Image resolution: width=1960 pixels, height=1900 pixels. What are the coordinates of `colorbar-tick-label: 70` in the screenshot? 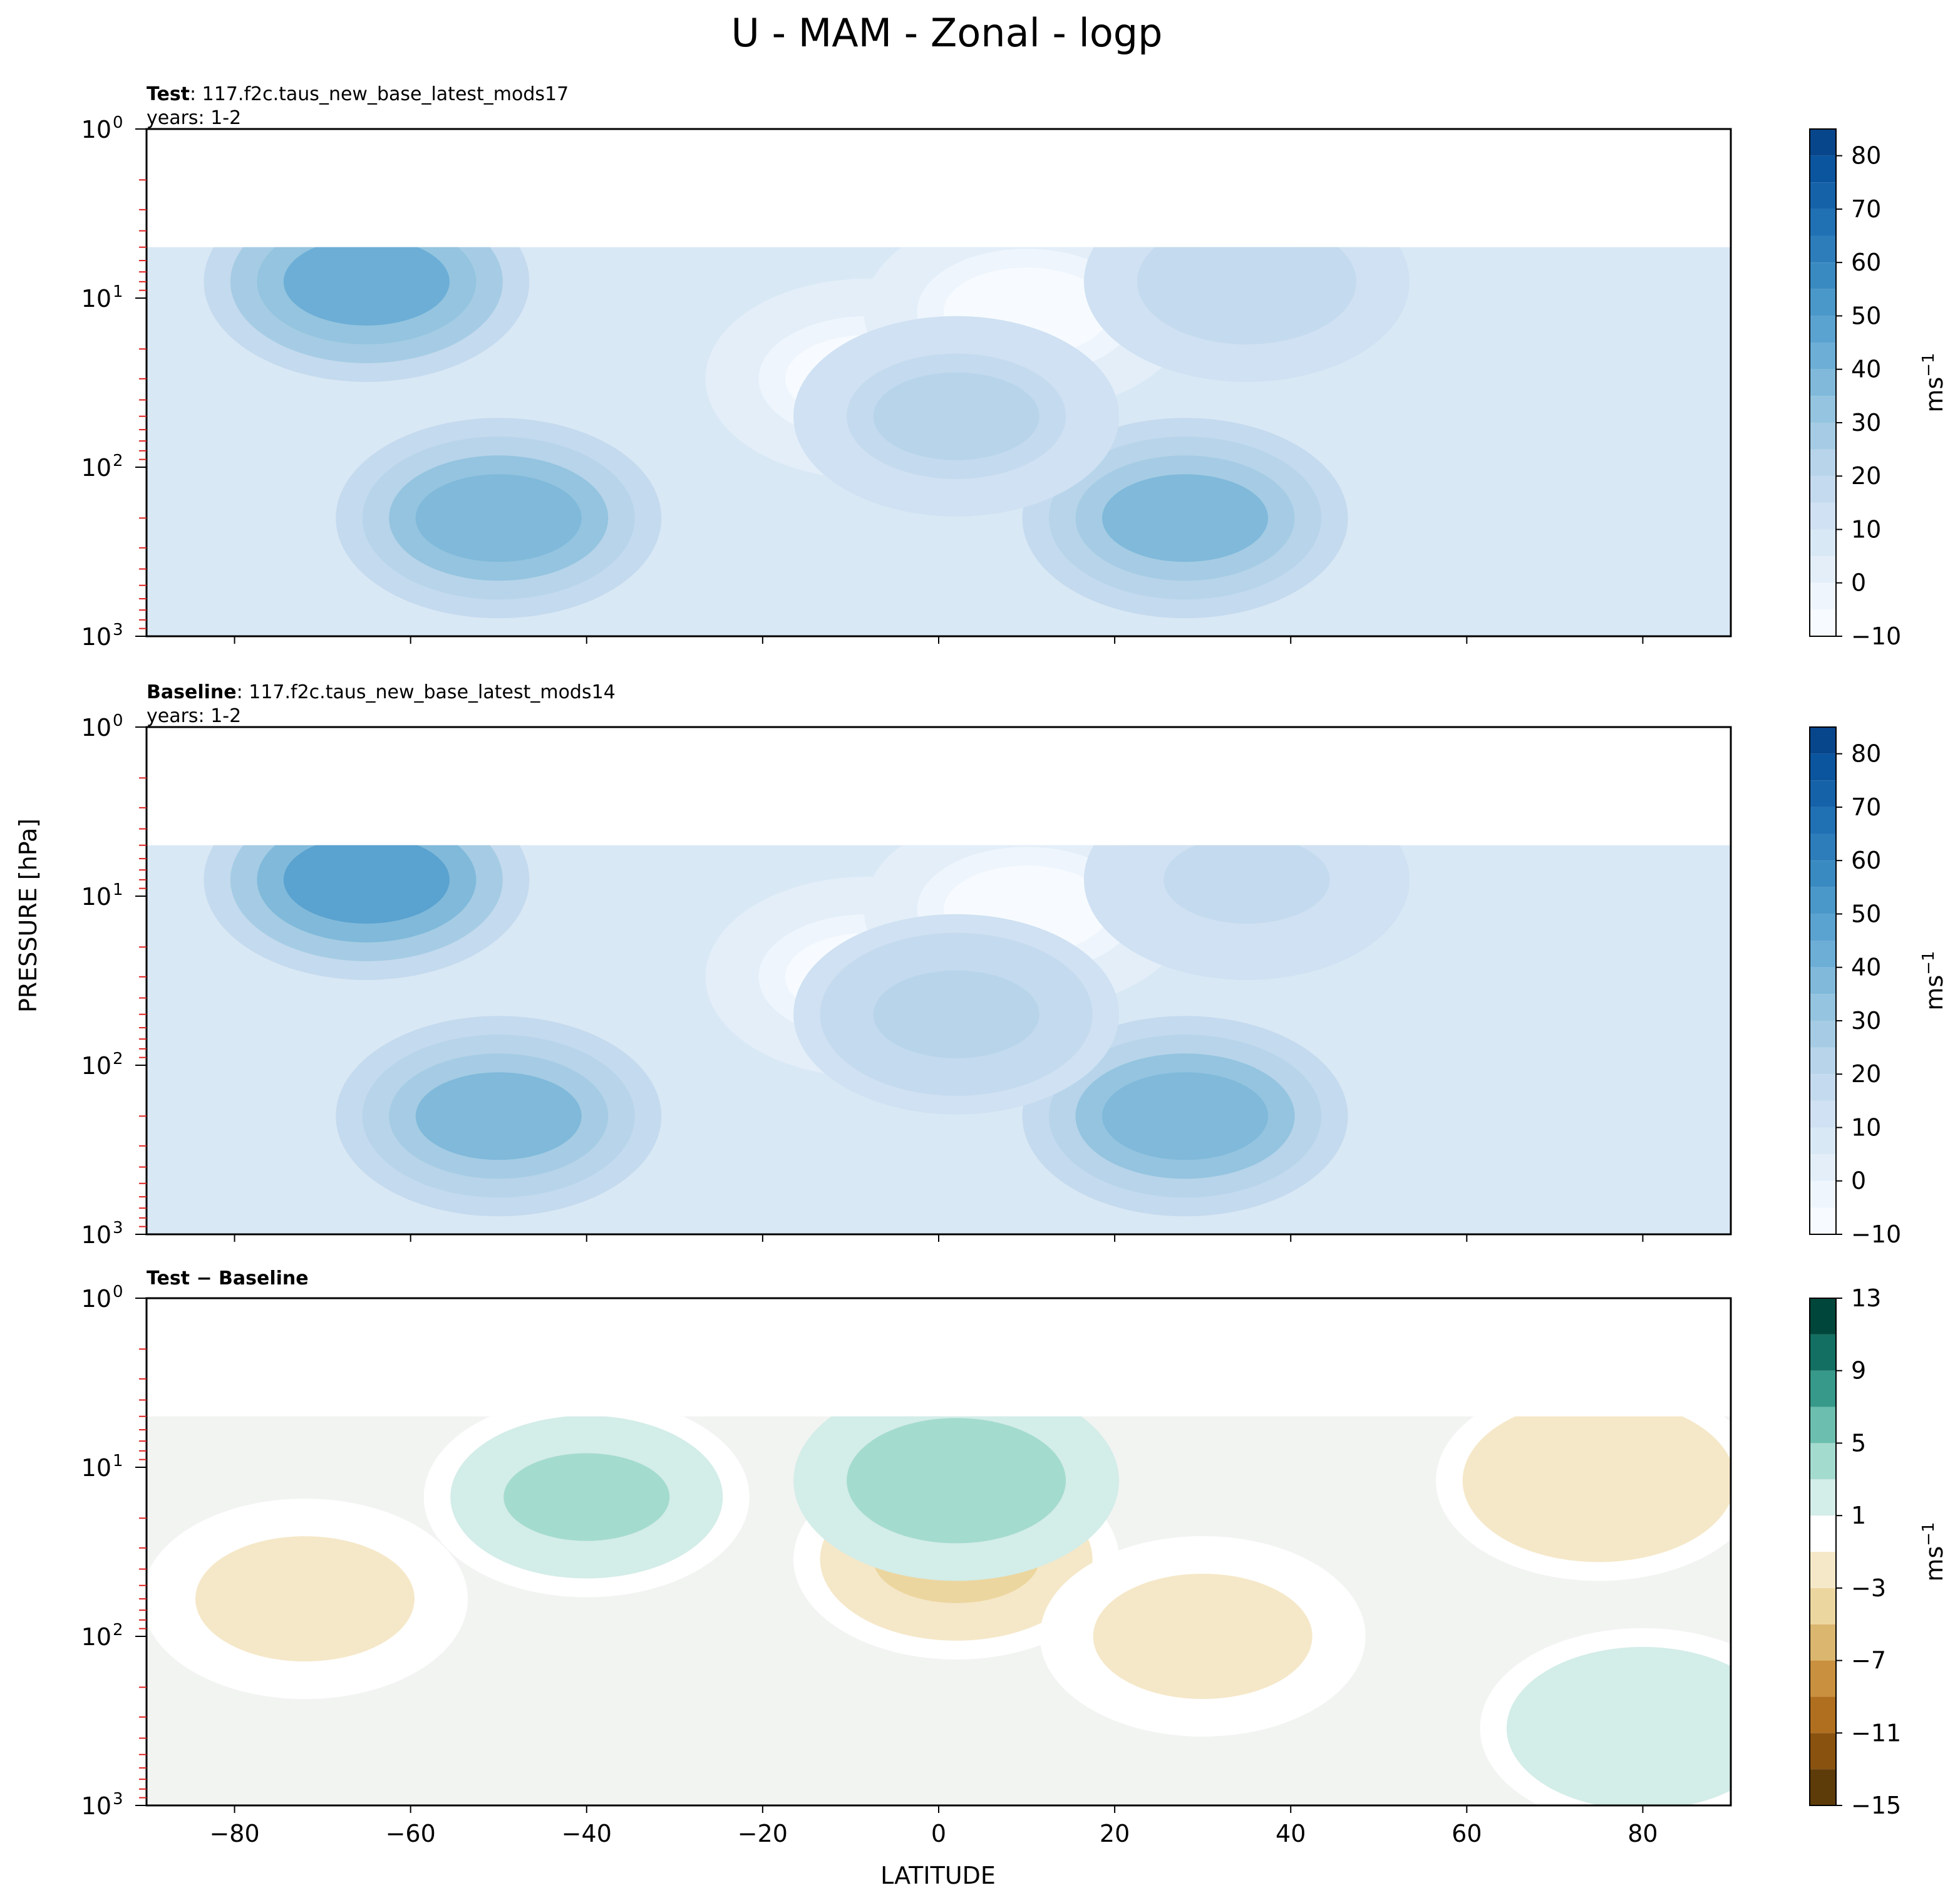 It's located at (1866, 209).